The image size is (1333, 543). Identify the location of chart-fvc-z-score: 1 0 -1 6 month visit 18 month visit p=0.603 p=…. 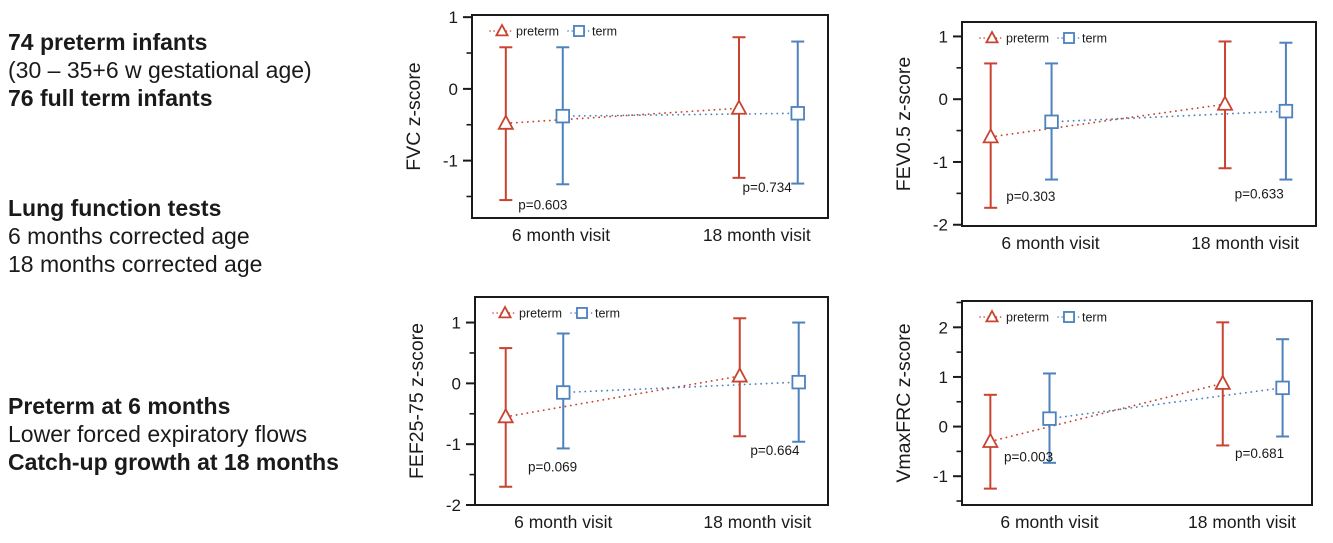
(616, 126).